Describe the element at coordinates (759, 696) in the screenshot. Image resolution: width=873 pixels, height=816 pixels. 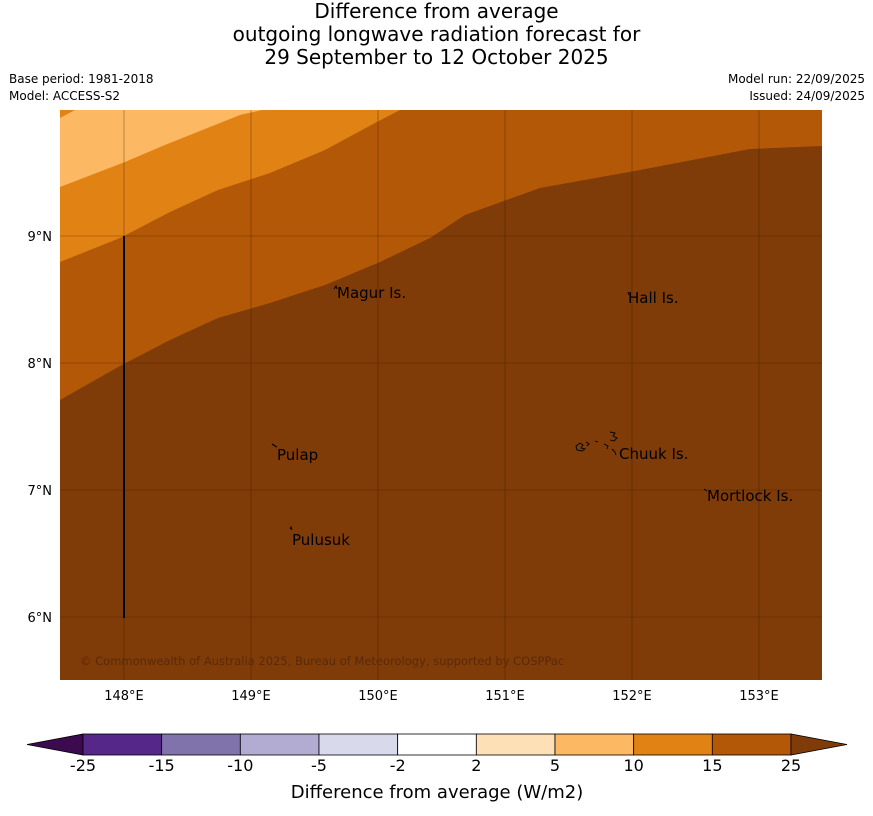
I see `lon-label-153e: 153°E` at that location.